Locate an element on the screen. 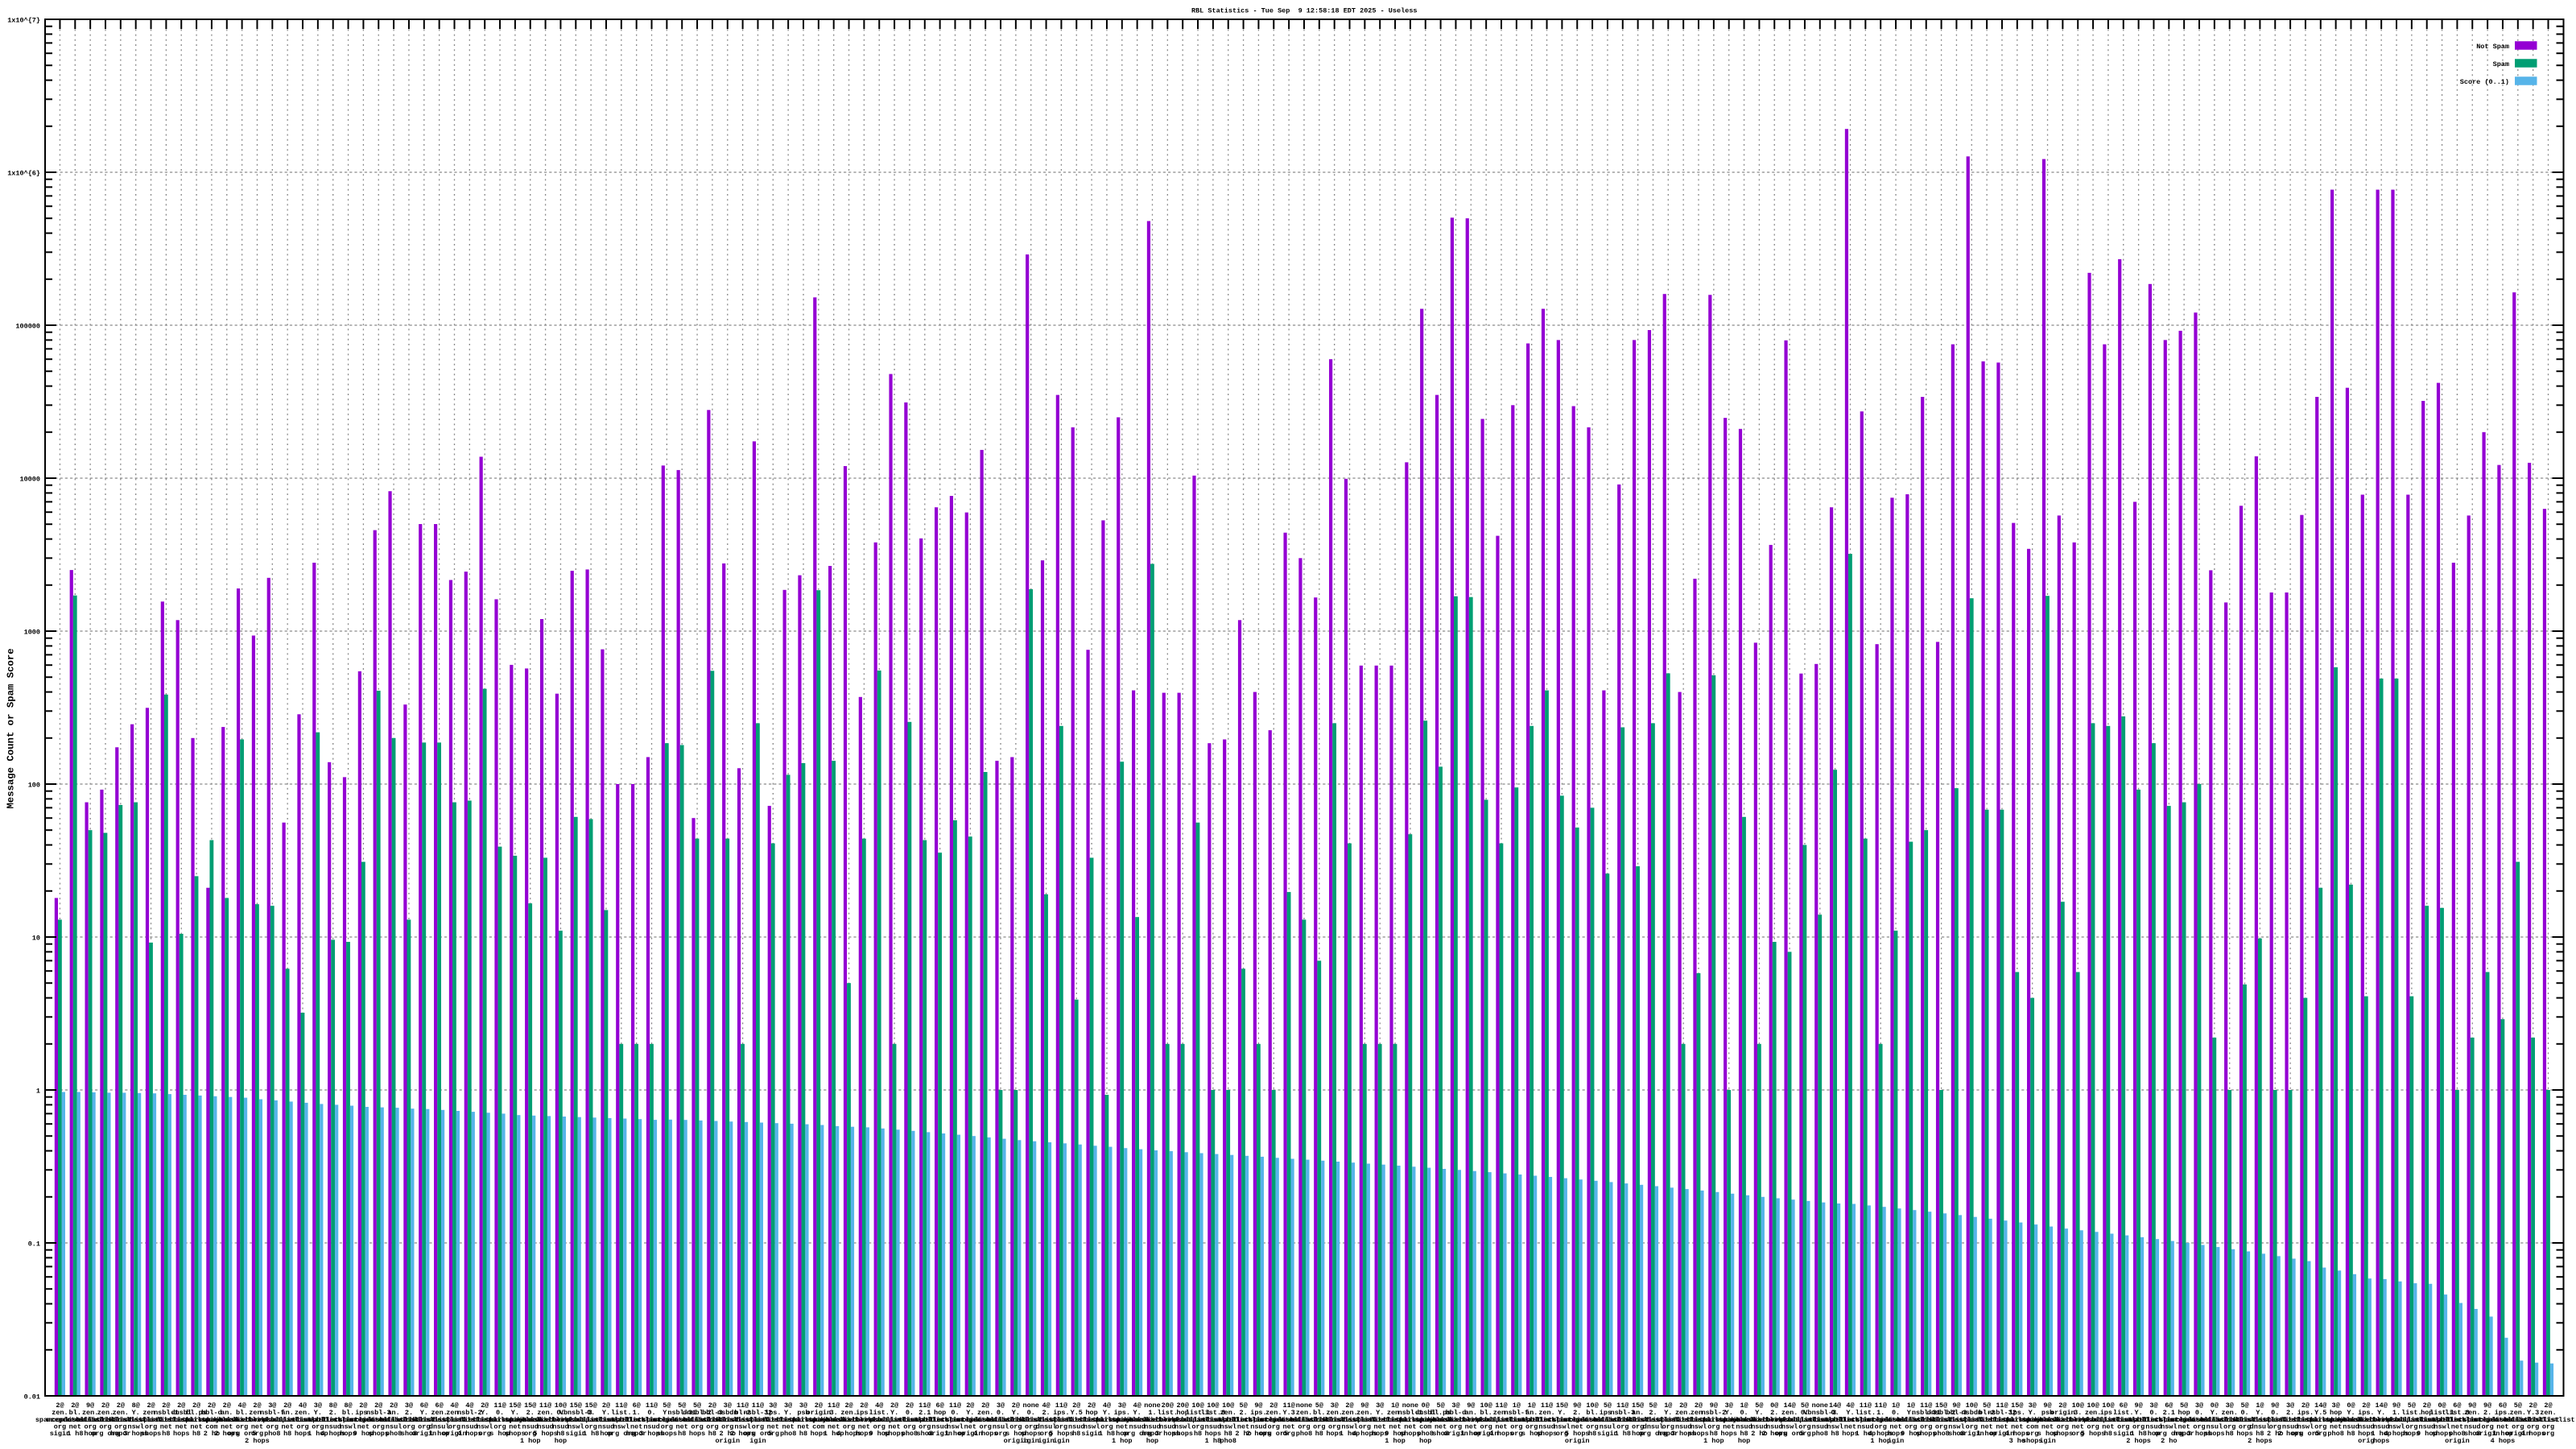 The height and width of the screenshot is (1449, 2576). svg-text: 14@ is located at coordinates (2320, 1406).